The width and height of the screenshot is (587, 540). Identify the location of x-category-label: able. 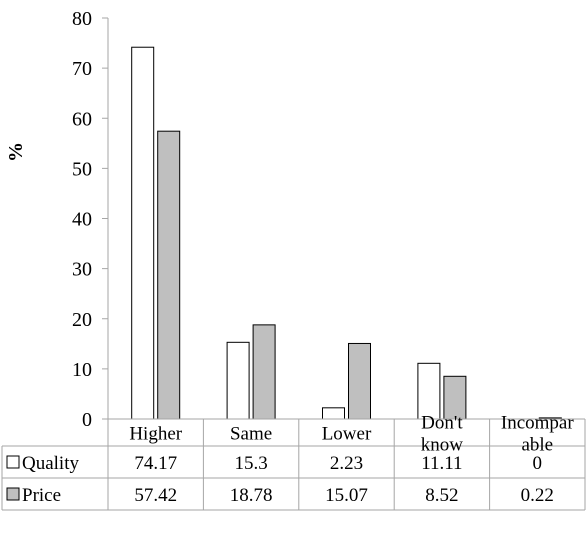
(537, 445).